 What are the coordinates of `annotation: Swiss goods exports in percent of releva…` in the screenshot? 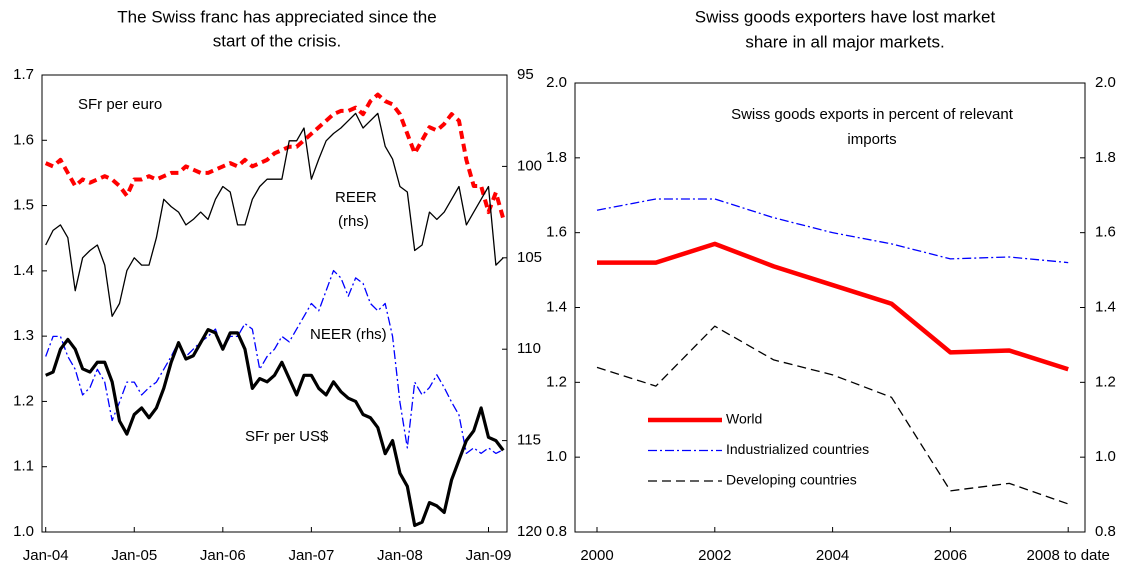 It's located at (872, 114).